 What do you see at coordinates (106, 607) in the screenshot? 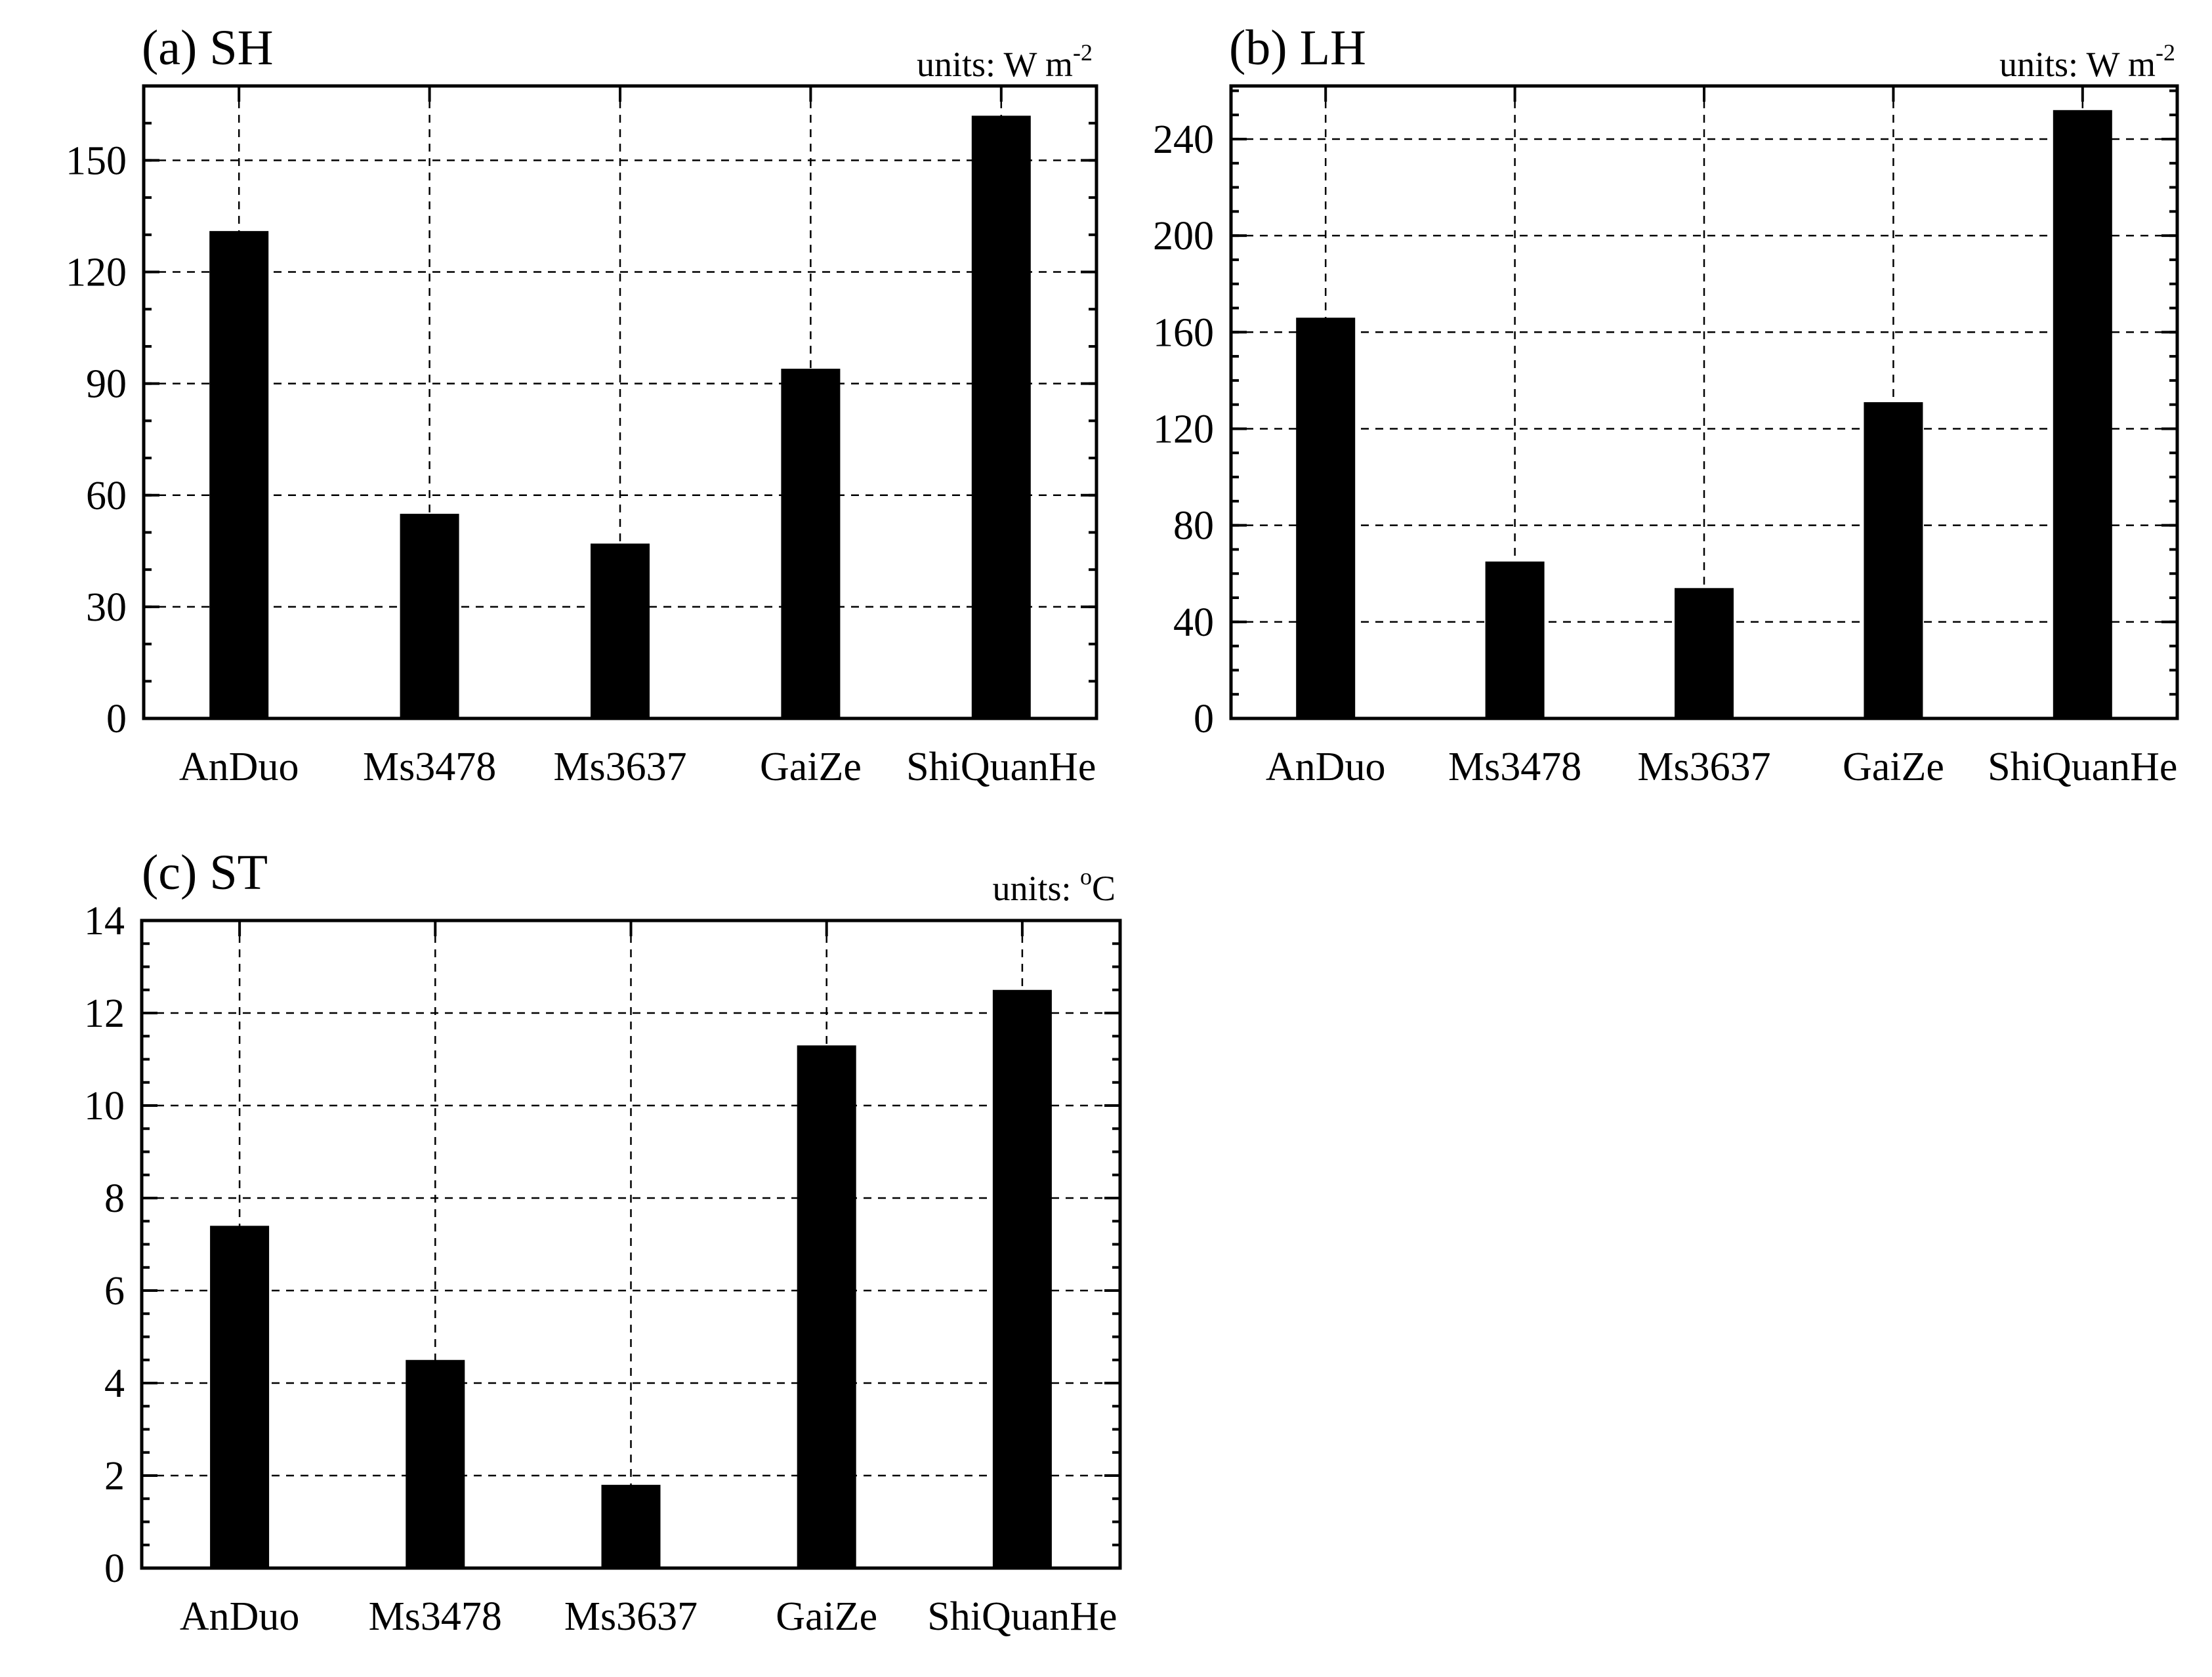
I see `y-tick-label: 30` at bounding box center [106, 607].